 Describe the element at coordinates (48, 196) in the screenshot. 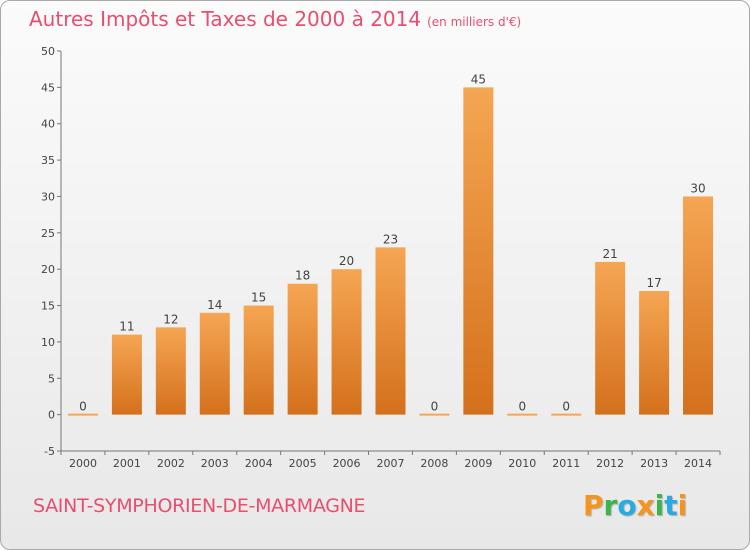

I see `y-tick-label: 30` at that location.